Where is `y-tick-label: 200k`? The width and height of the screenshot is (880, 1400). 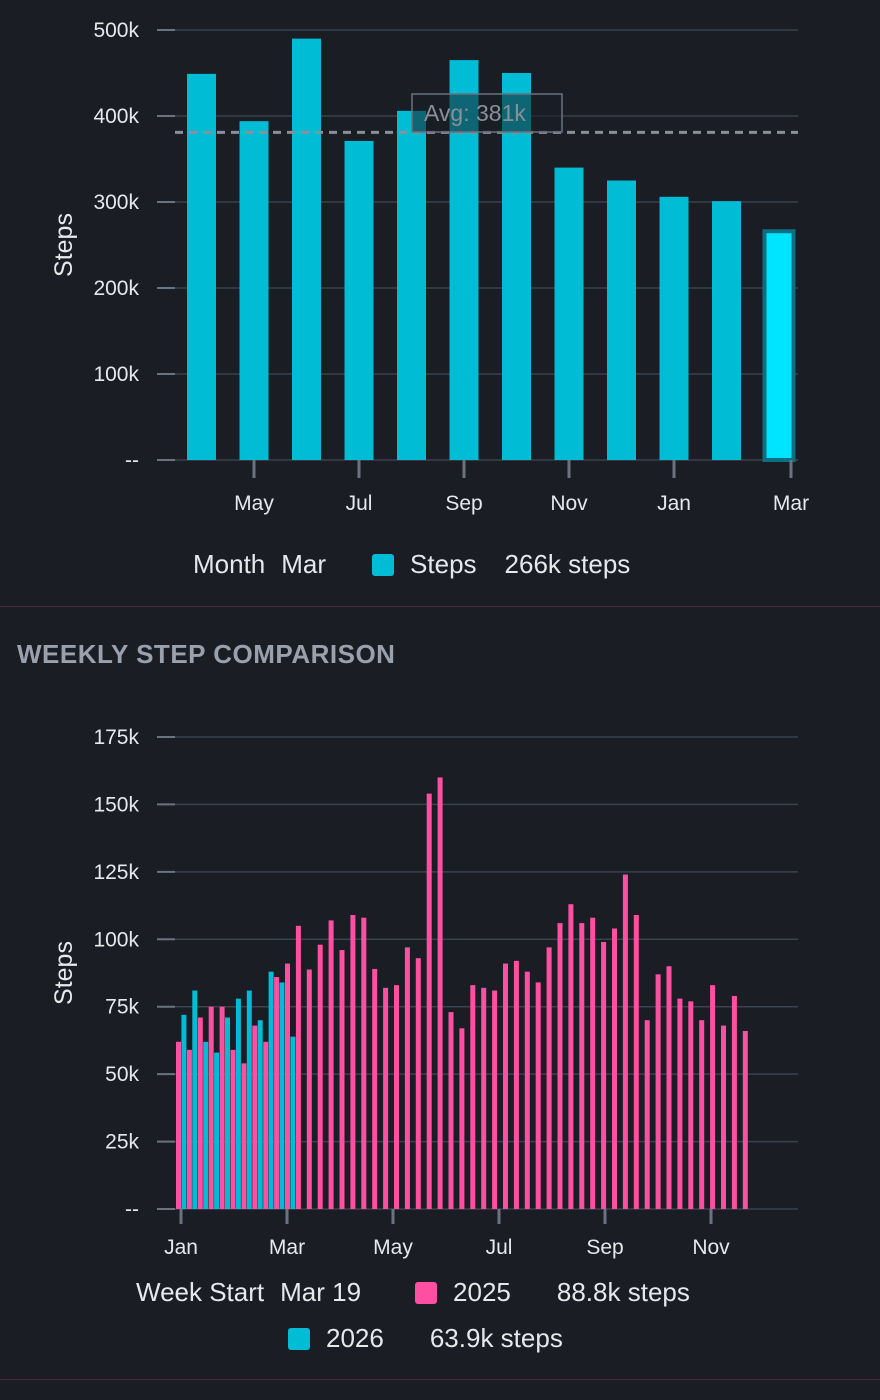
y-tick-label: 200k is located at coordinates (116, 288).